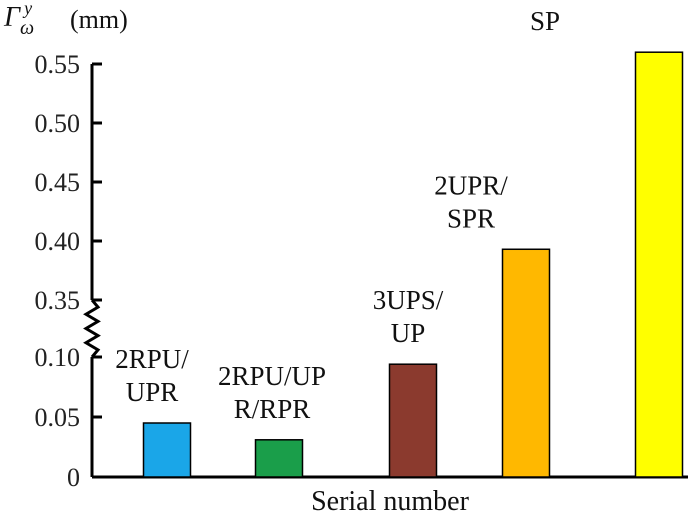 The width and height of the screenshot is (700, 518). I want to click on y-tick-label: 0.45, so click(58, 182).